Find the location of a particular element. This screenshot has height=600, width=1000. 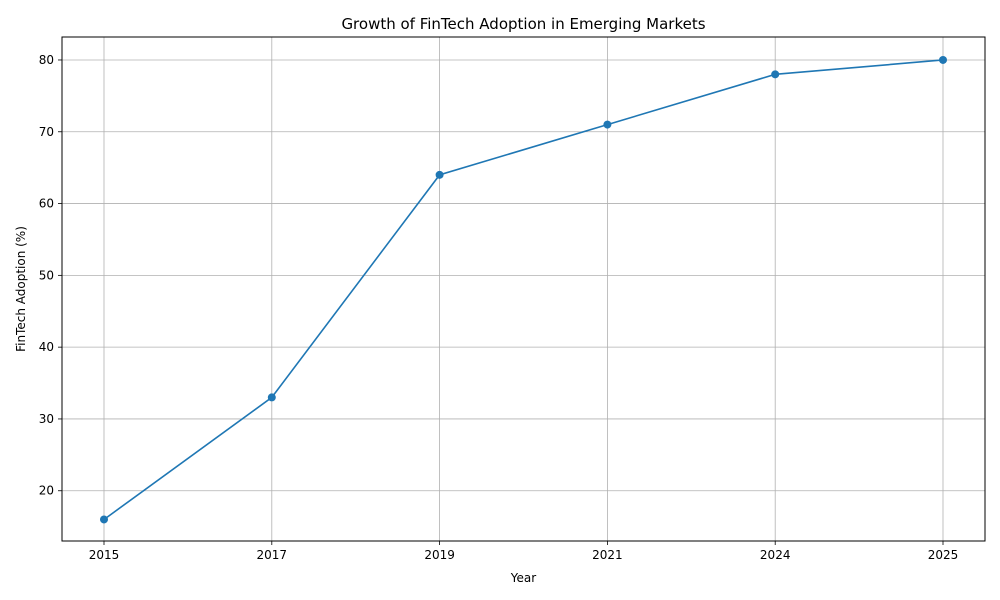

y-tick-label: 40 is located at coordinates (46, 347).